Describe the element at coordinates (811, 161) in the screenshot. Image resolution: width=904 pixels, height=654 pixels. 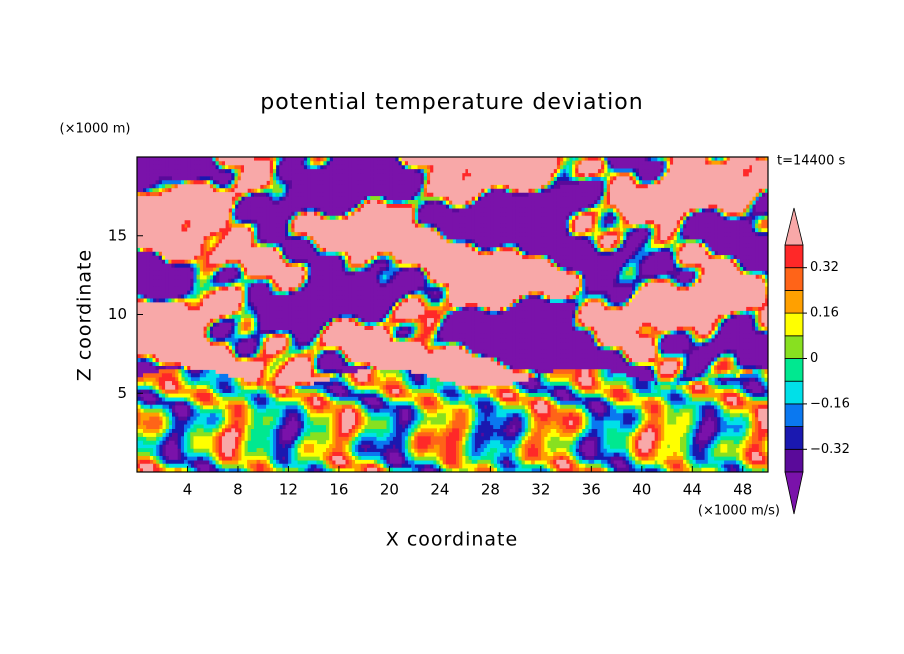
I see `annotation: t=14400 s` at that location.